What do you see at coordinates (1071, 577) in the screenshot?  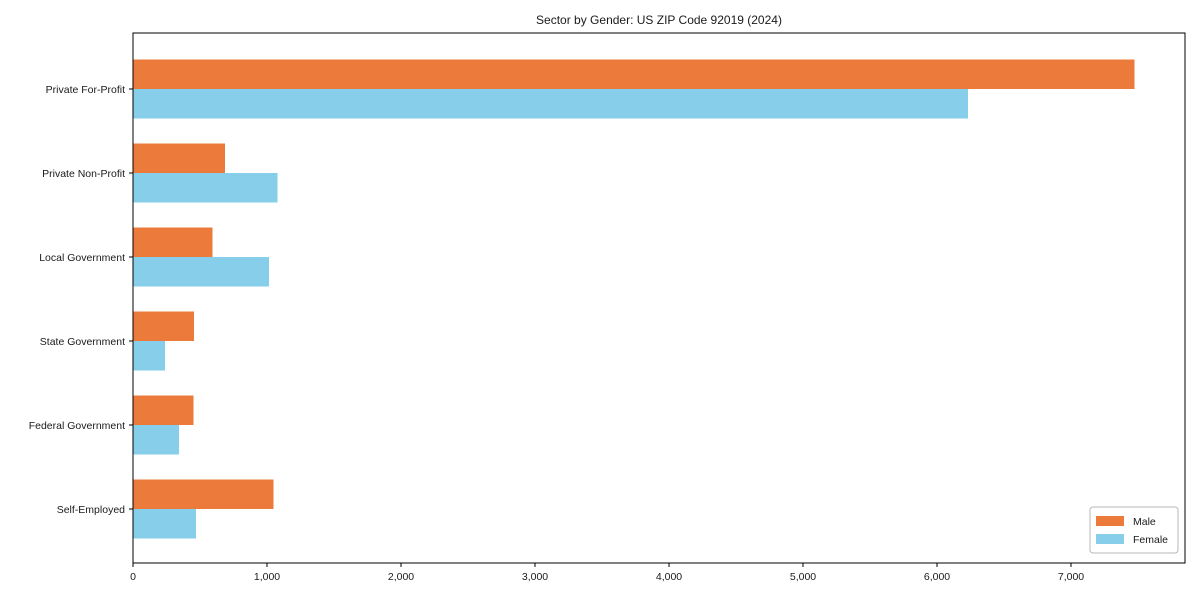 I see `x-tick-label: 7,000` at bounding box center [1071, 577].